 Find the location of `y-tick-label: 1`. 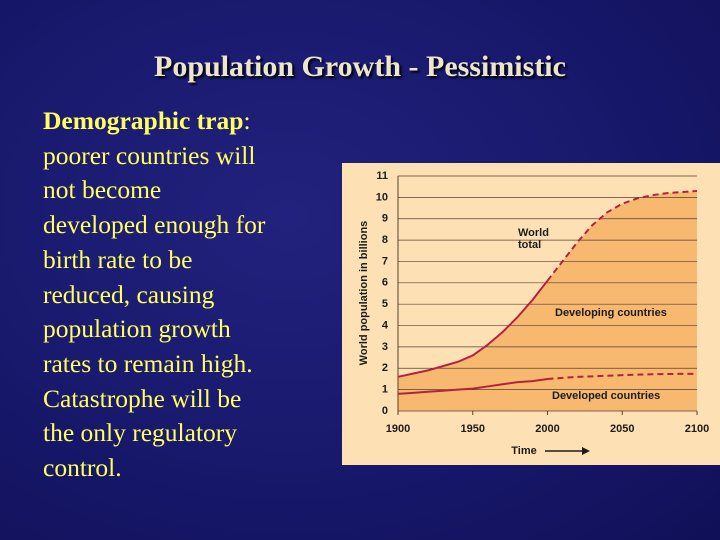

y-tick-label: 1 is located at coordinates (385, 390).